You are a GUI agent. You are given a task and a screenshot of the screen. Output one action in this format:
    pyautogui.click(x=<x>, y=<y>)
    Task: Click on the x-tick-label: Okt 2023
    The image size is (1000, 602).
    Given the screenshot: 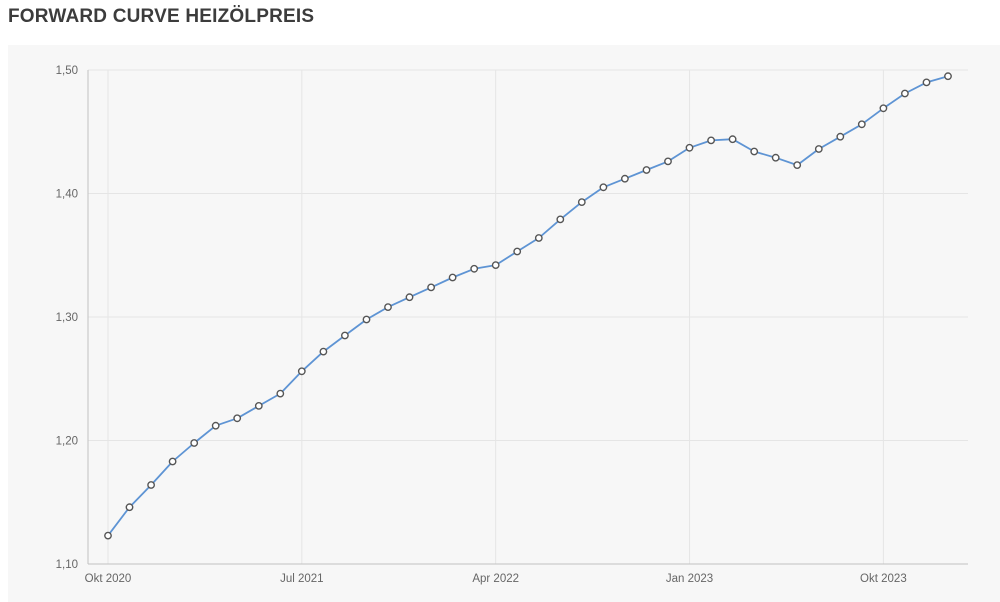 What is the action you would take?
    pyautogui.click(x=883, y=579)
    